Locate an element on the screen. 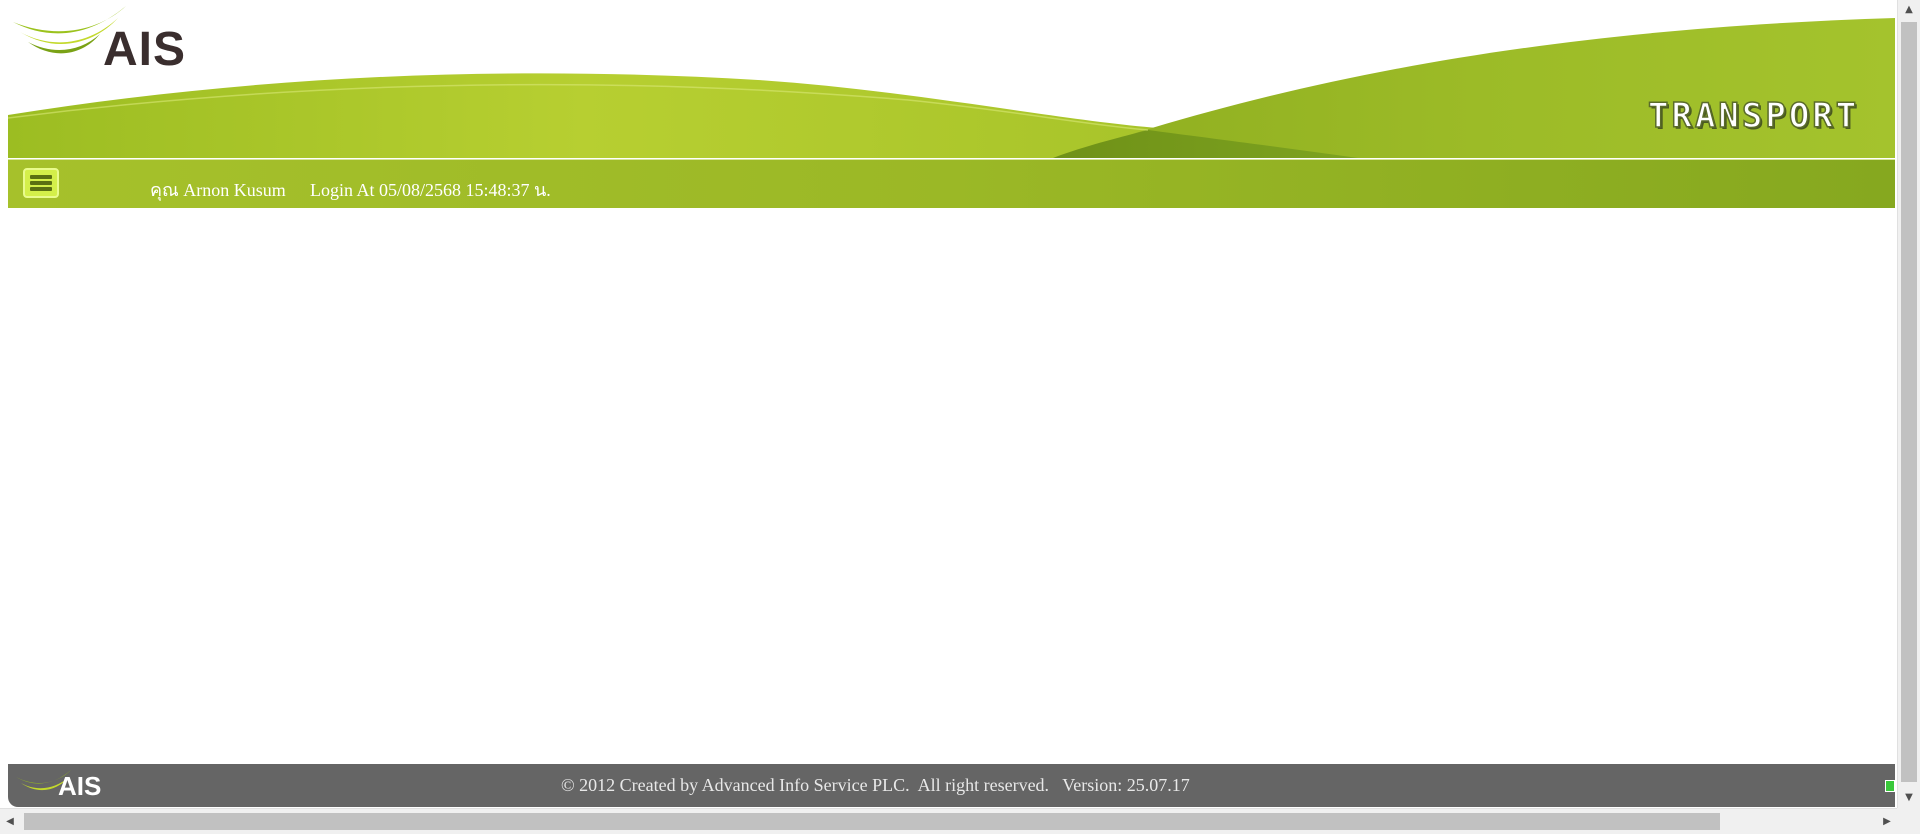 The width and height of the screenshot is (1920, 835). horizontal-scrollbar: ◀ ▶ is located at coordinates (948, 821).